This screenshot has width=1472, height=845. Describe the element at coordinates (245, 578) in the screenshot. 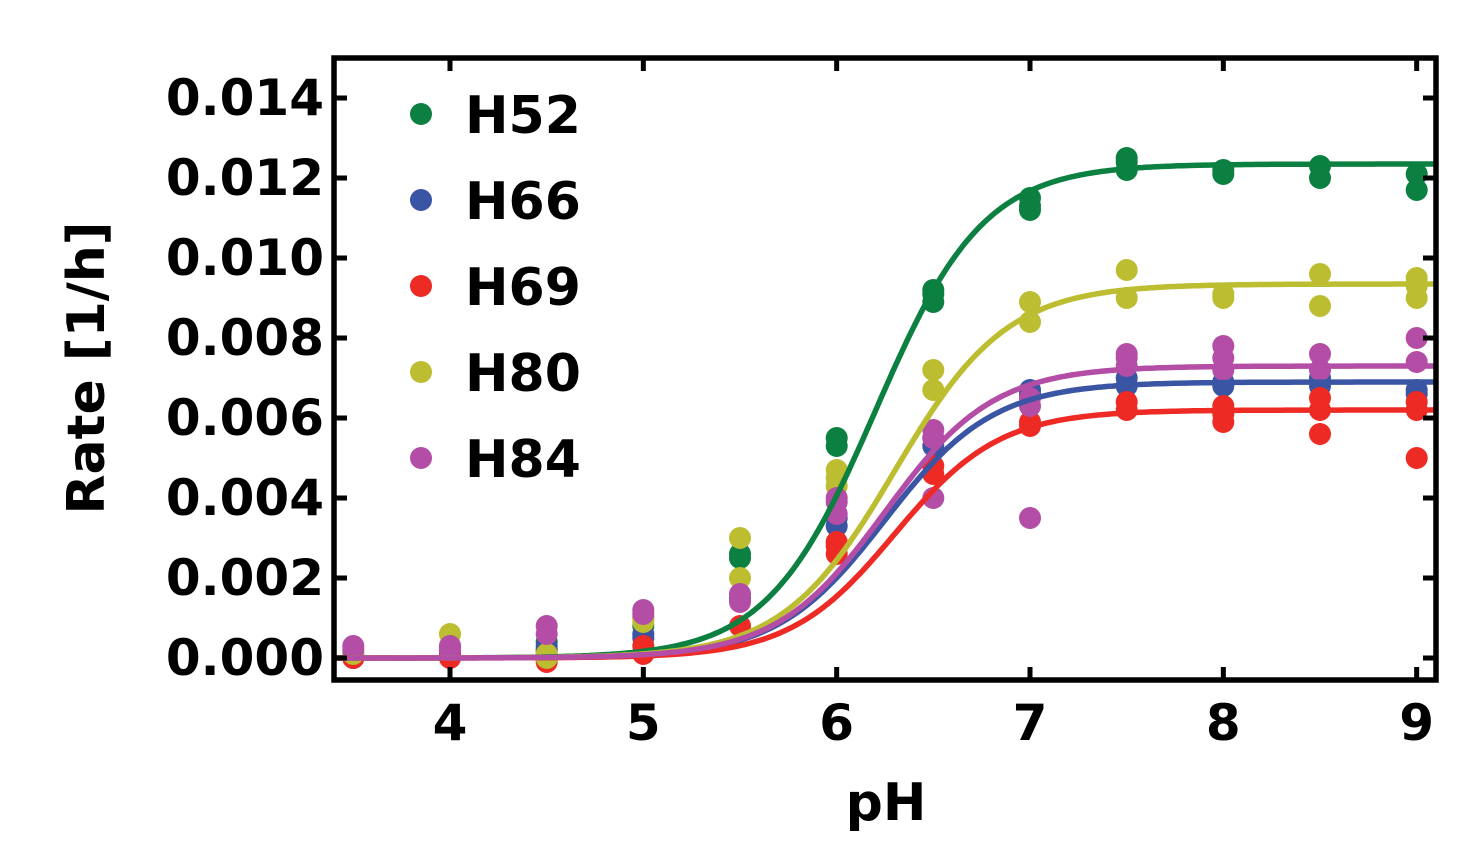

I see `y-tick-label-1: 0.002` at that location.